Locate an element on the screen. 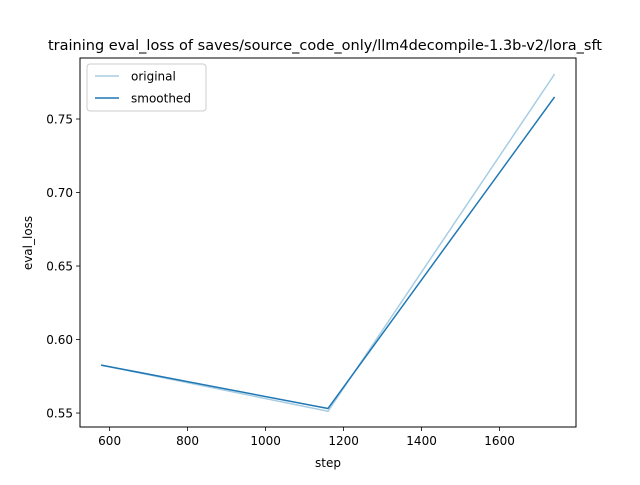 Image resolution: width=640 pixels, height=485 pixels. y-tick-label: 0.75 is located at coordinates (59, 120).